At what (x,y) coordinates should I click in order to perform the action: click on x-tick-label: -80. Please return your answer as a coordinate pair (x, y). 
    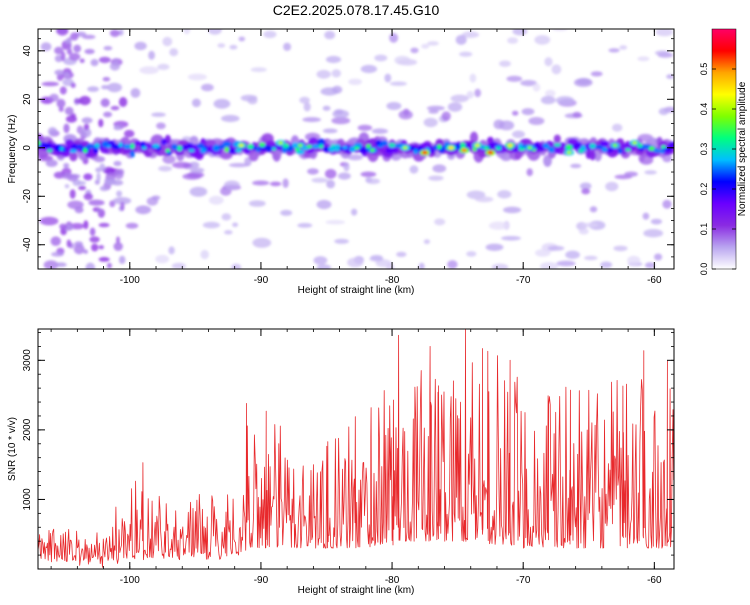
    Looking at the image, I should click on (392, 580).